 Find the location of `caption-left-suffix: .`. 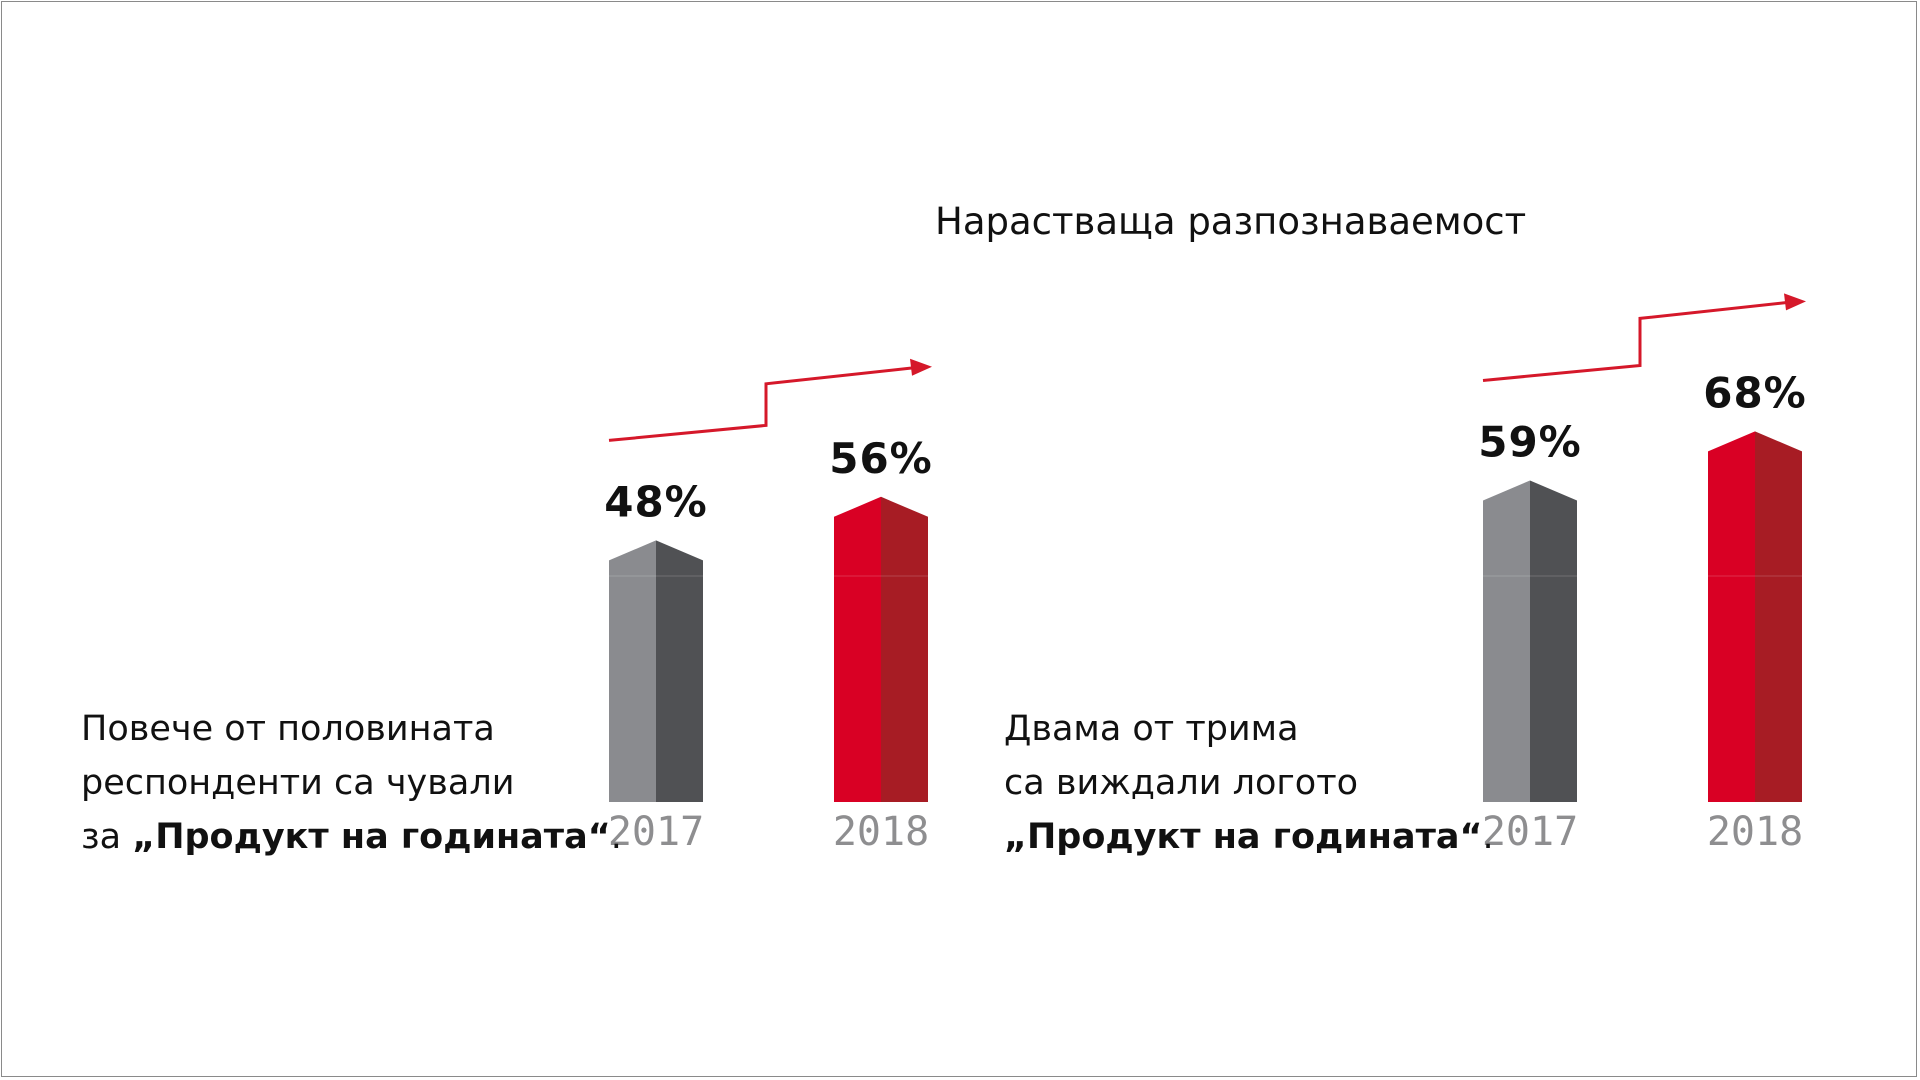

caption-left-suffix: . is located at coordinates (616, 837).